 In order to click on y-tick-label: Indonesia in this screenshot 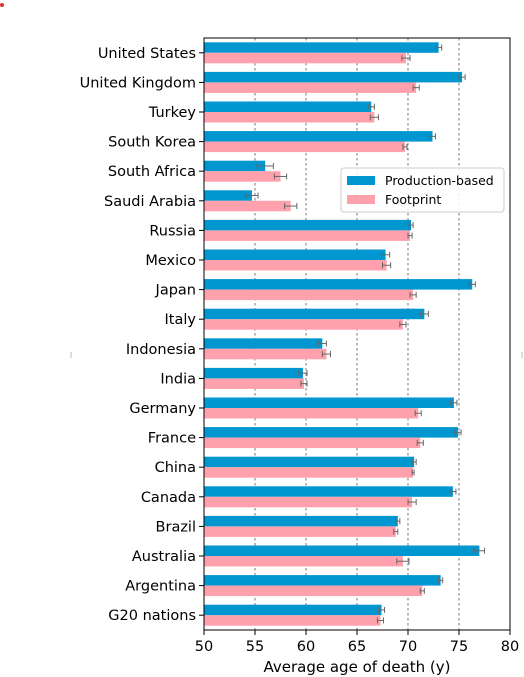, I will do `click(161, 350)`.